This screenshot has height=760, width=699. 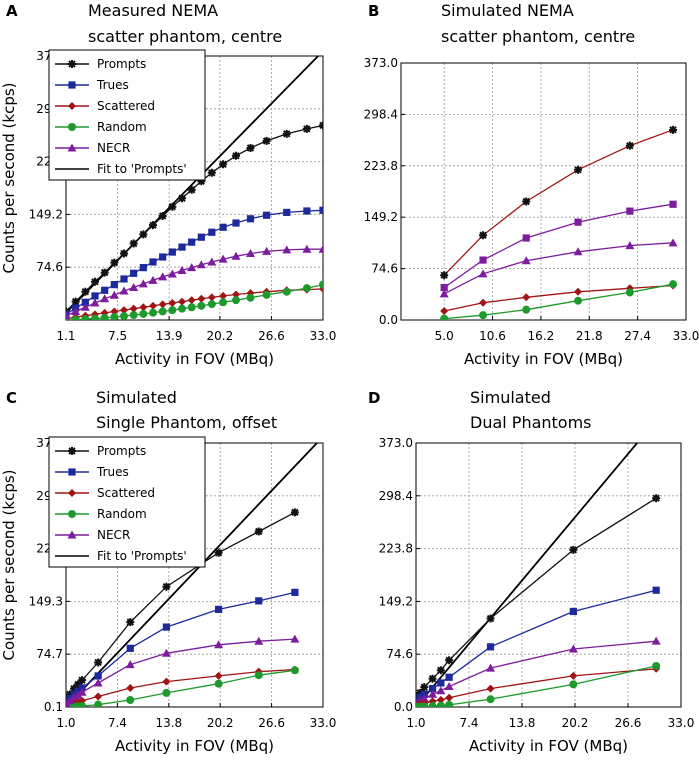 I want to click on x-tick-label: 33.0, so click(x=681, y=723).